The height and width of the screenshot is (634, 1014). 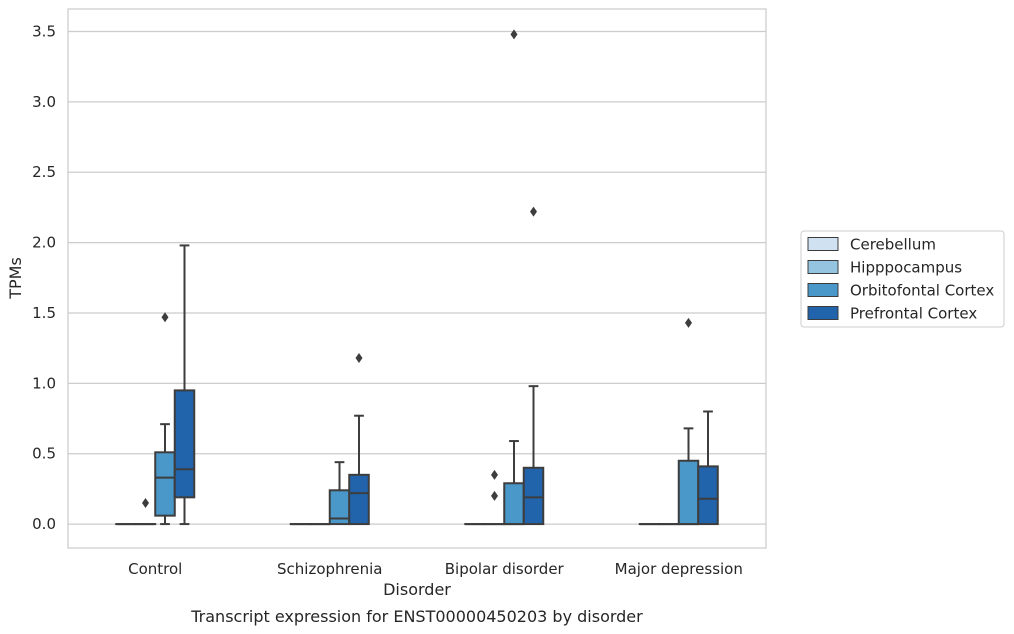 What do you see at coordinates (679, 569) in the screenshot?
I see `x-tick-label: Major depression` at bounding box center [679, 569].